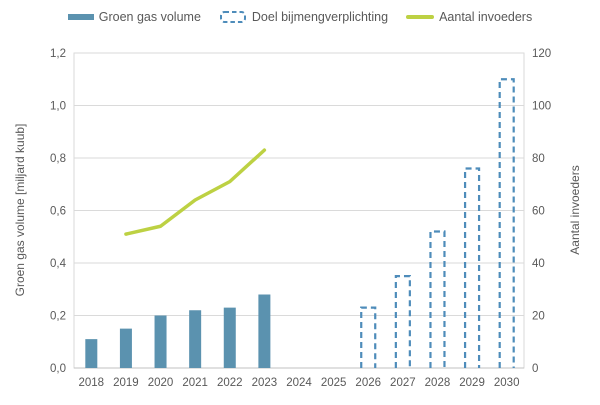  I want to click on line-swatch-icon, so click(420, 17).